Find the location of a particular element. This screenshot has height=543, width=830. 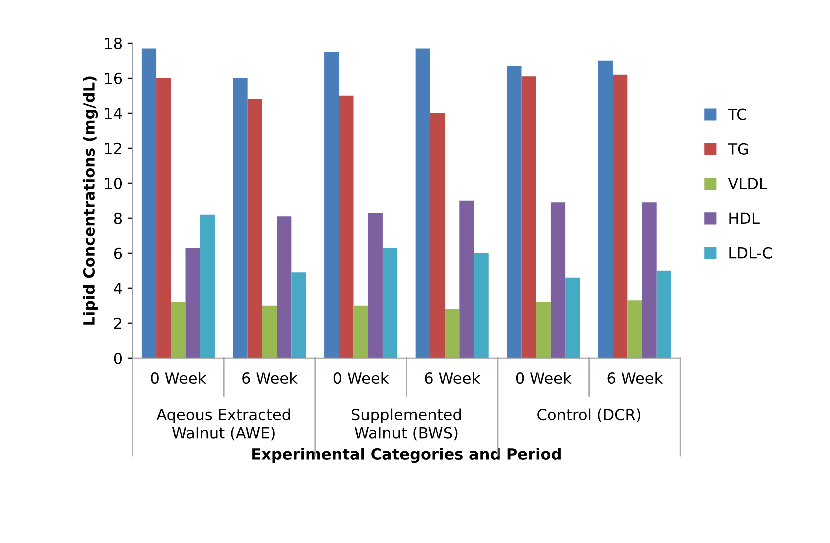

legend-label: HDL is located at coordinates (745, 218).